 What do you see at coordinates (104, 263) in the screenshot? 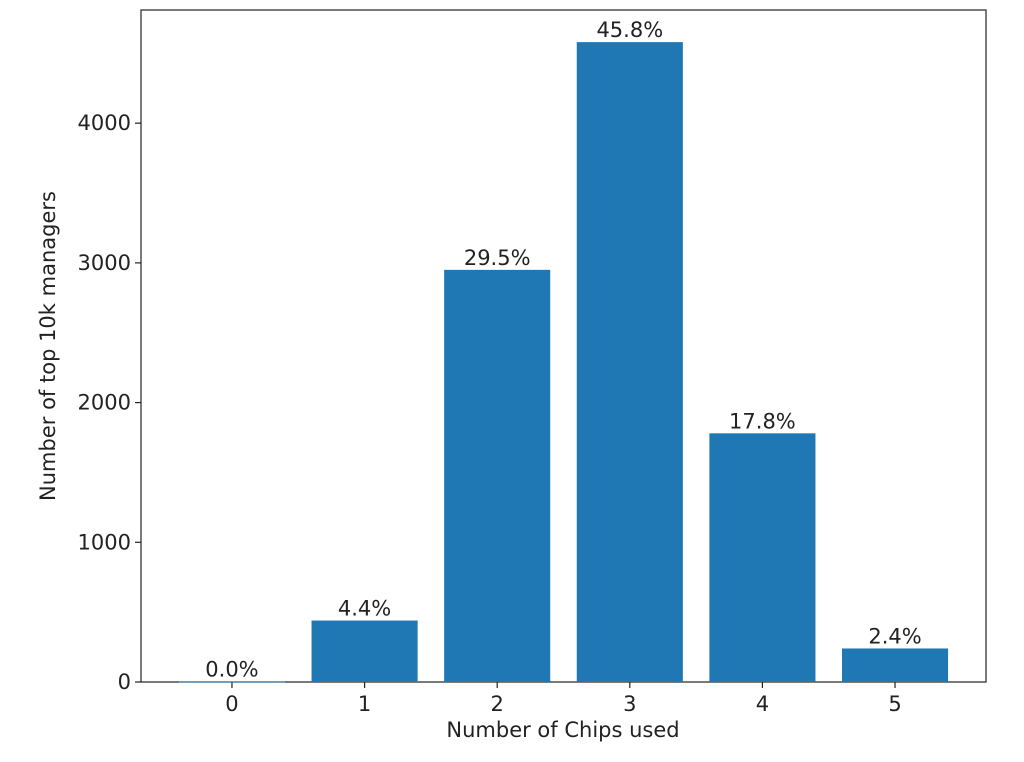
I see `y-tick-label: 3000` at bounding box center [104, 263].